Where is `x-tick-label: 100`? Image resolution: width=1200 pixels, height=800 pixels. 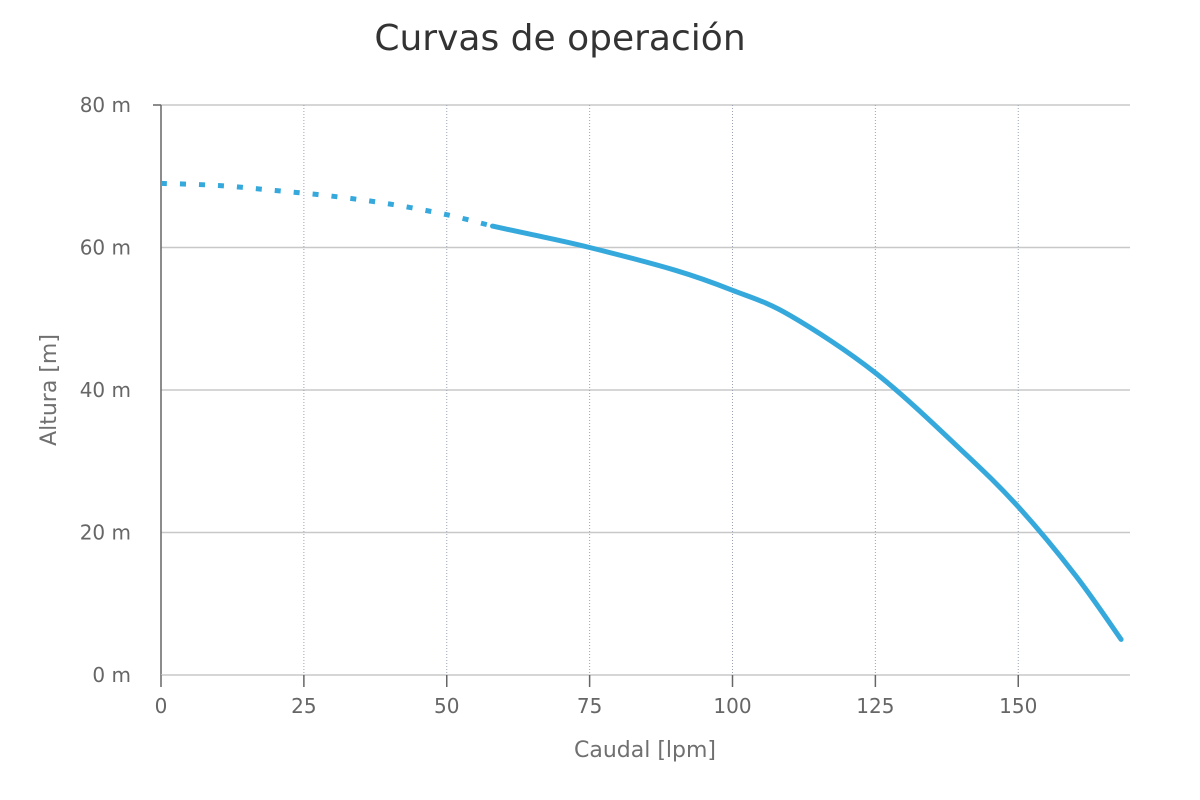
x-tick-label: 100 is located at coordinates (732, 706).